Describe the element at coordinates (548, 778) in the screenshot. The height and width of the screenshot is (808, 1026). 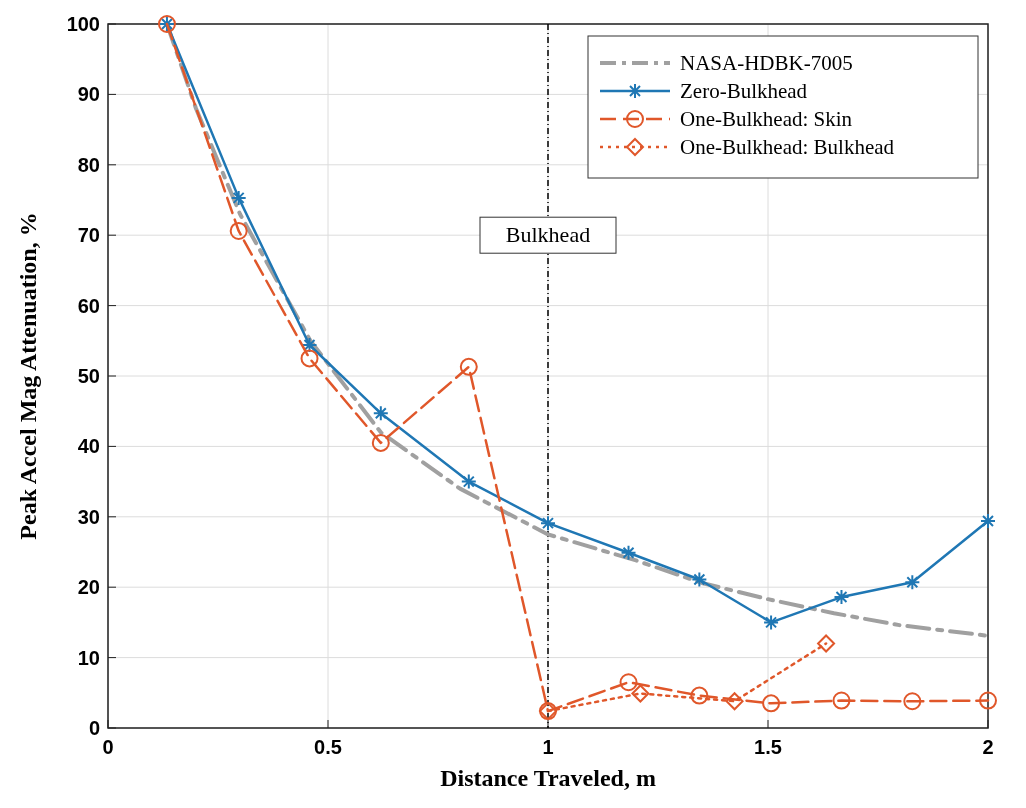
I see `x-axis-title: Distance Traveled, m` at that location.